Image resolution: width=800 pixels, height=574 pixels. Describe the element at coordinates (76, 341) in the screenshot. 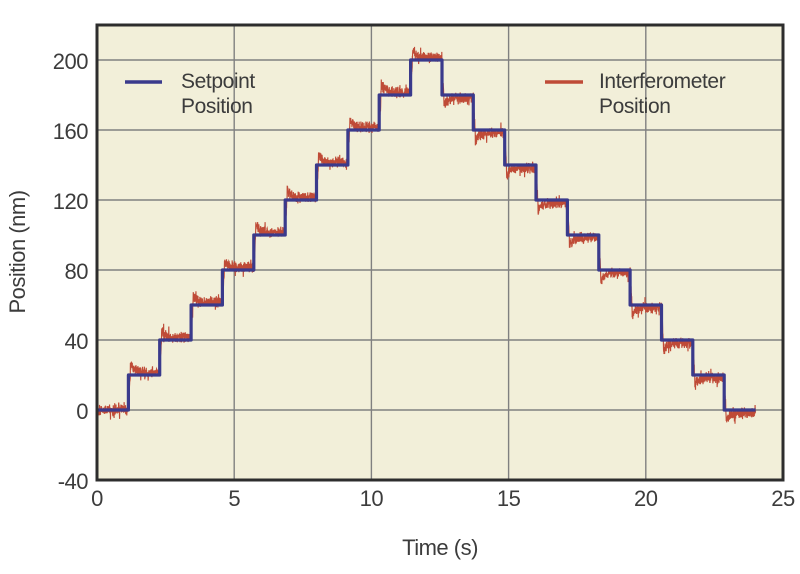

I see `y-tick-label-40: 40` at that location.